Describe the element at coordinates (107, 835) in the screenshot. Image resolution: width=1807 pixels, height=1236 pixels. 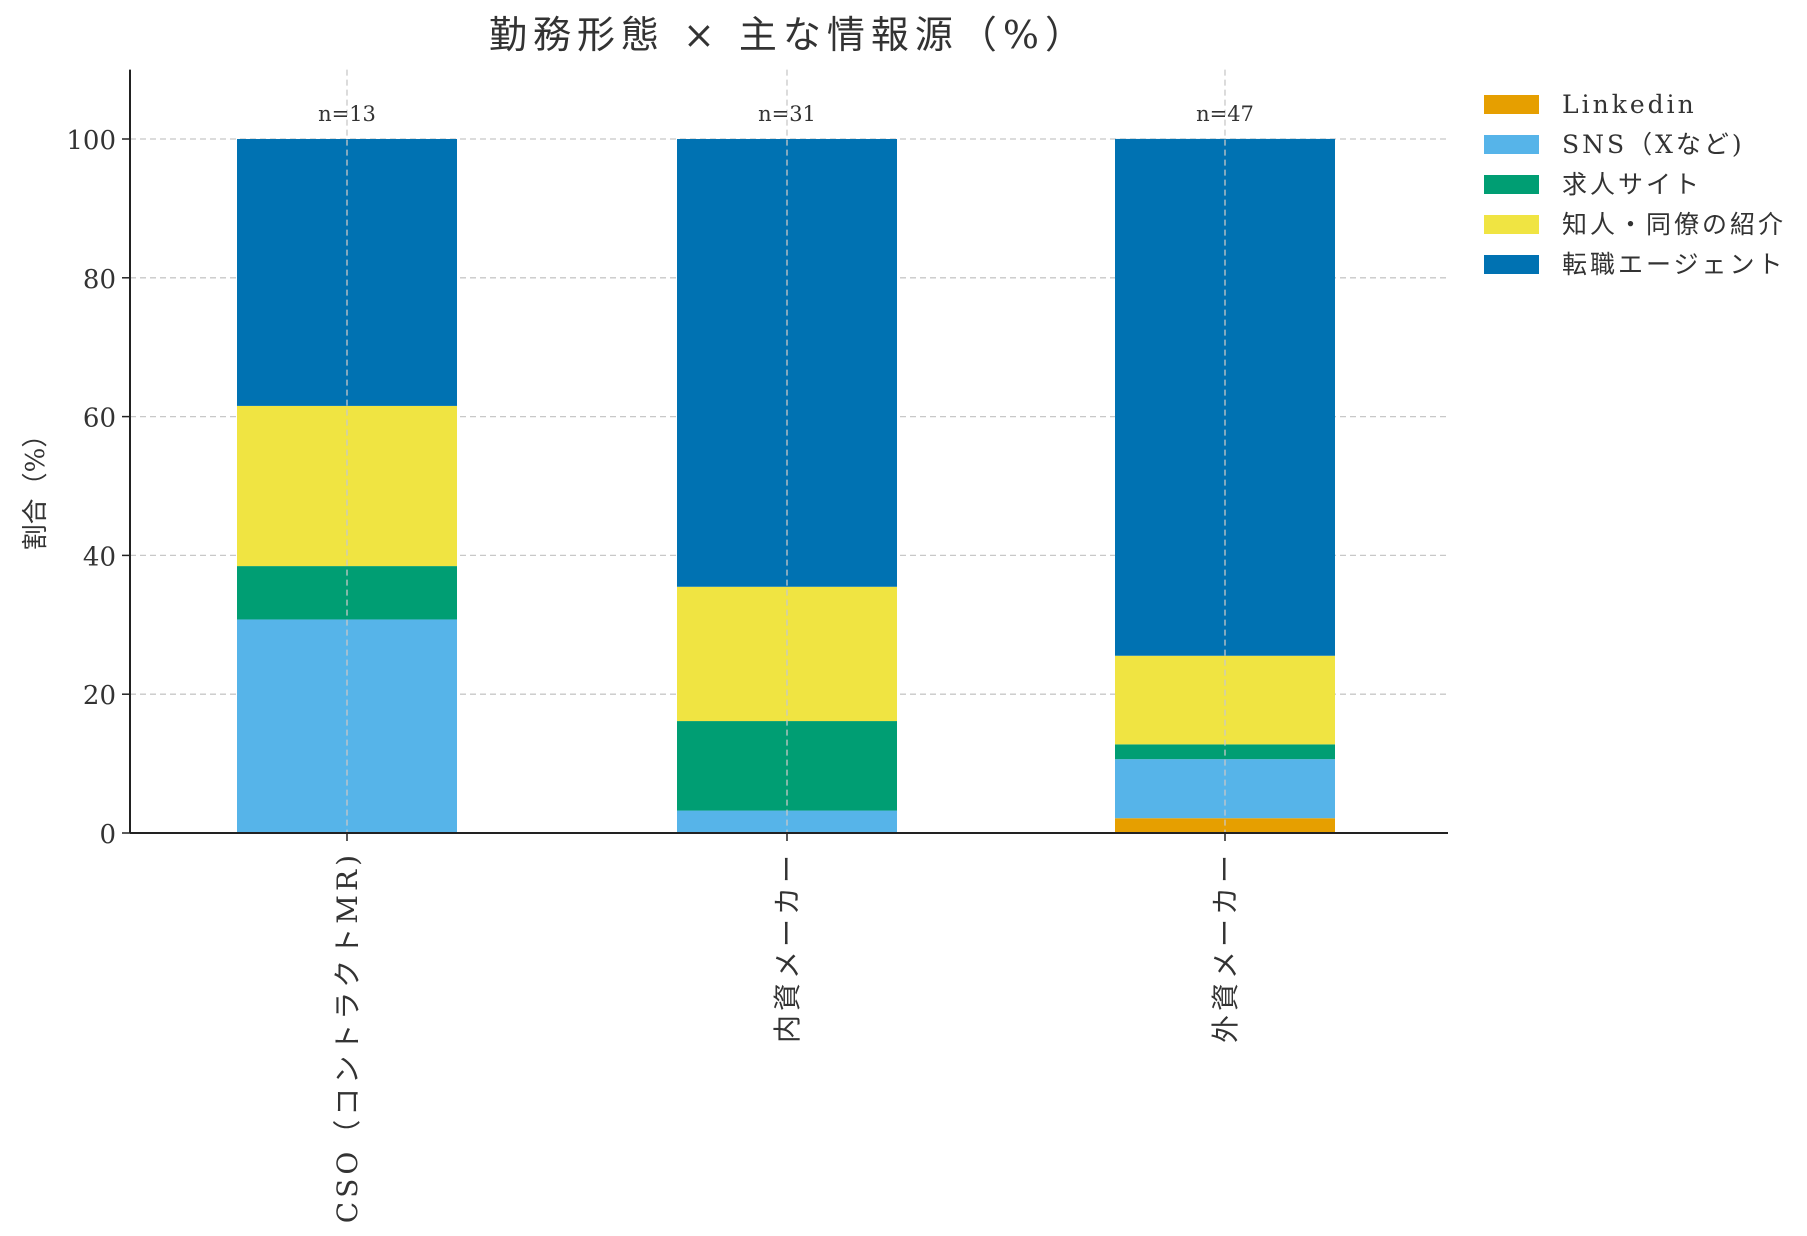
I see `y-tick-label: 0` at that location.